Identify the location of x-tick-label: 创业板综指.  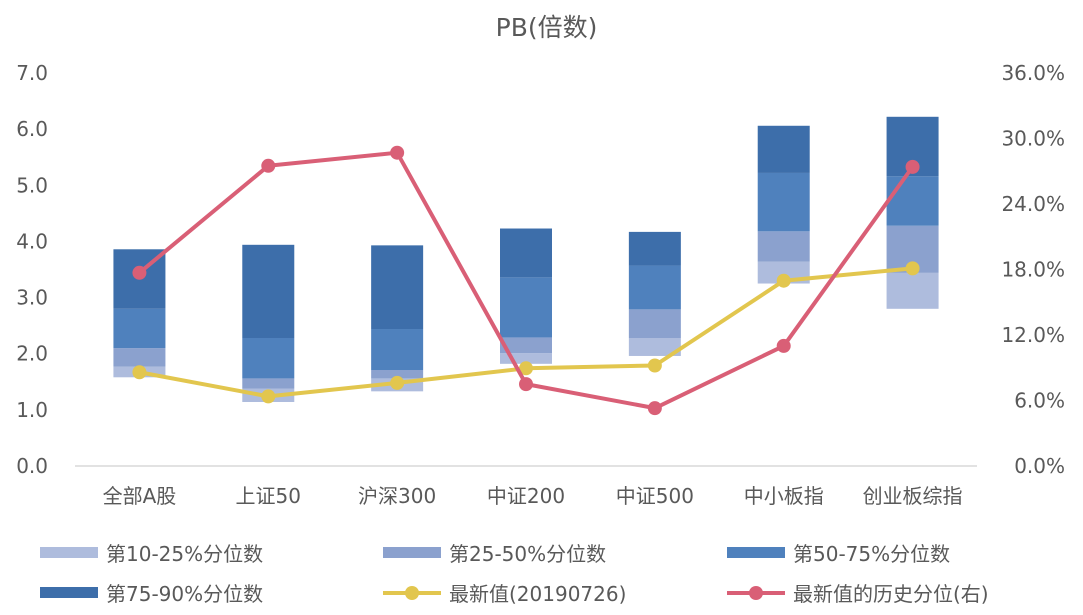
(913, 496).